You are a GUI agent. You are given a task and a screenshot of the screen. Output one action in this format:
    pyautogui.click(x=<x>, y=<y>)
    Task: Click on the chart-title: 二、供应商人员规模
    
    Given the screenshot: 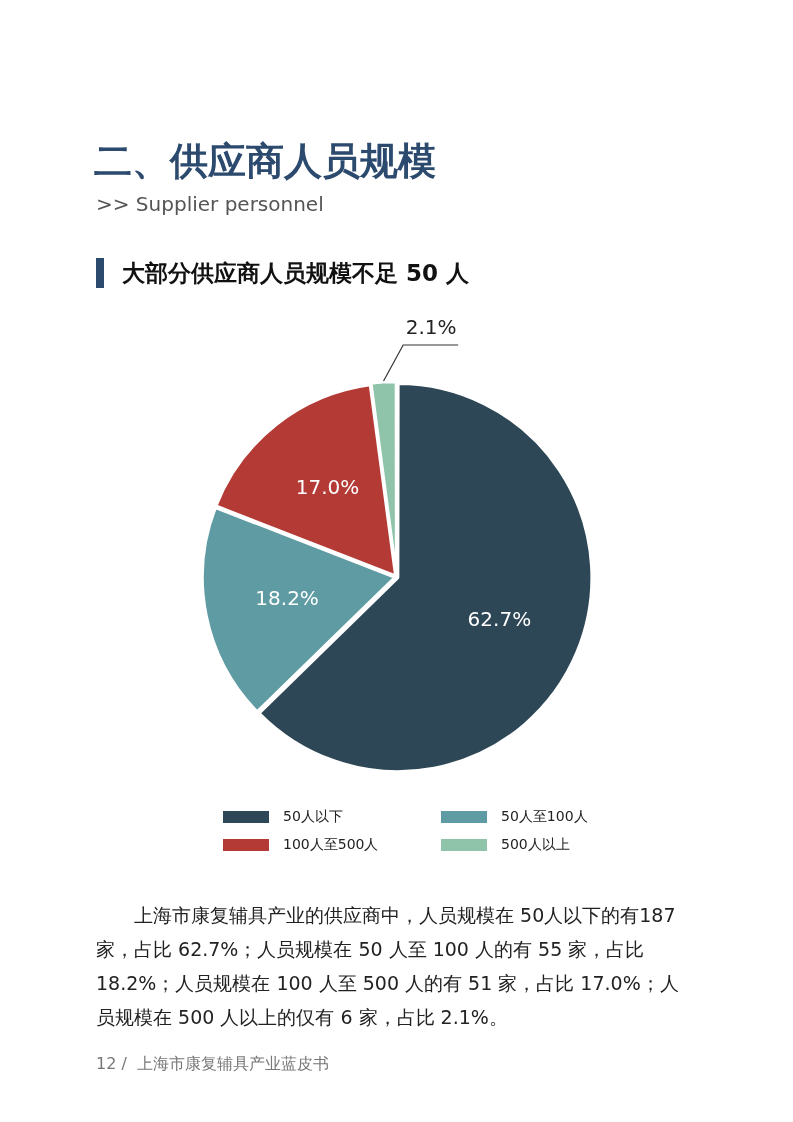 What is the action you would take?
    pyautogui.click(x=265, y=161)
    